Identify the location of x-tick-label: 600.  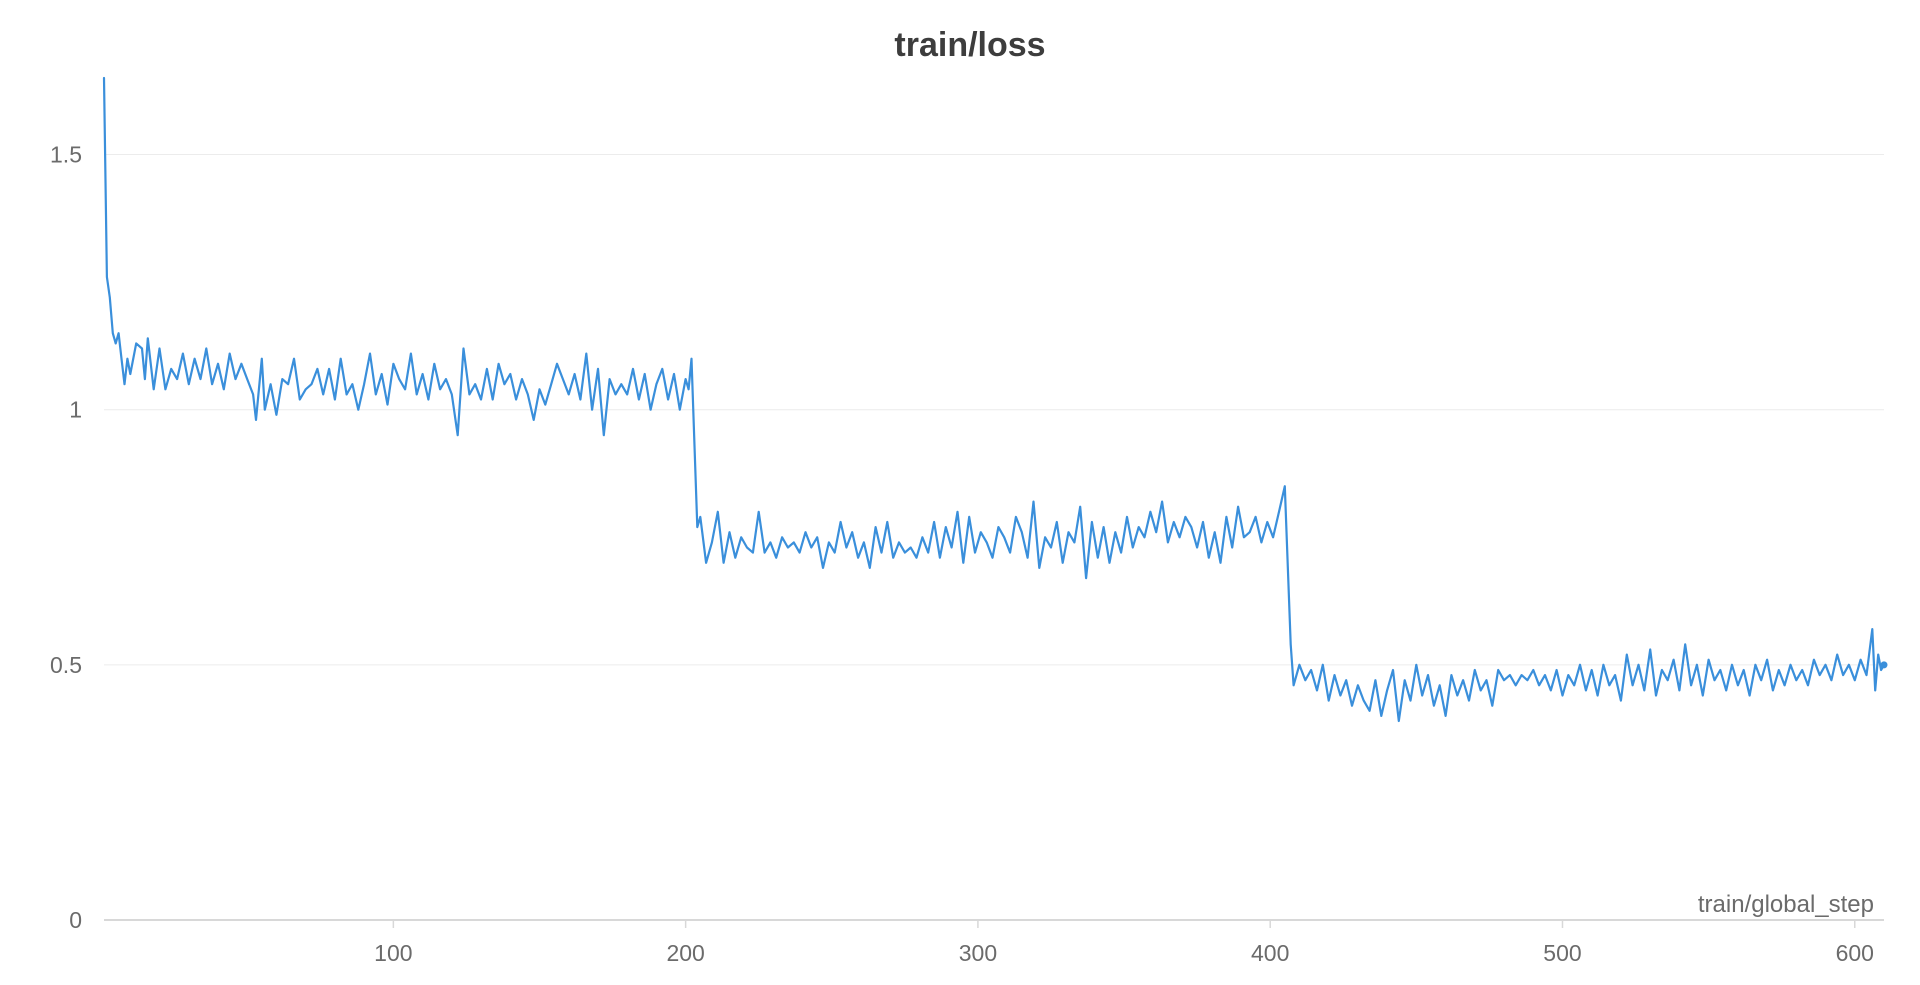
(1855, 953).